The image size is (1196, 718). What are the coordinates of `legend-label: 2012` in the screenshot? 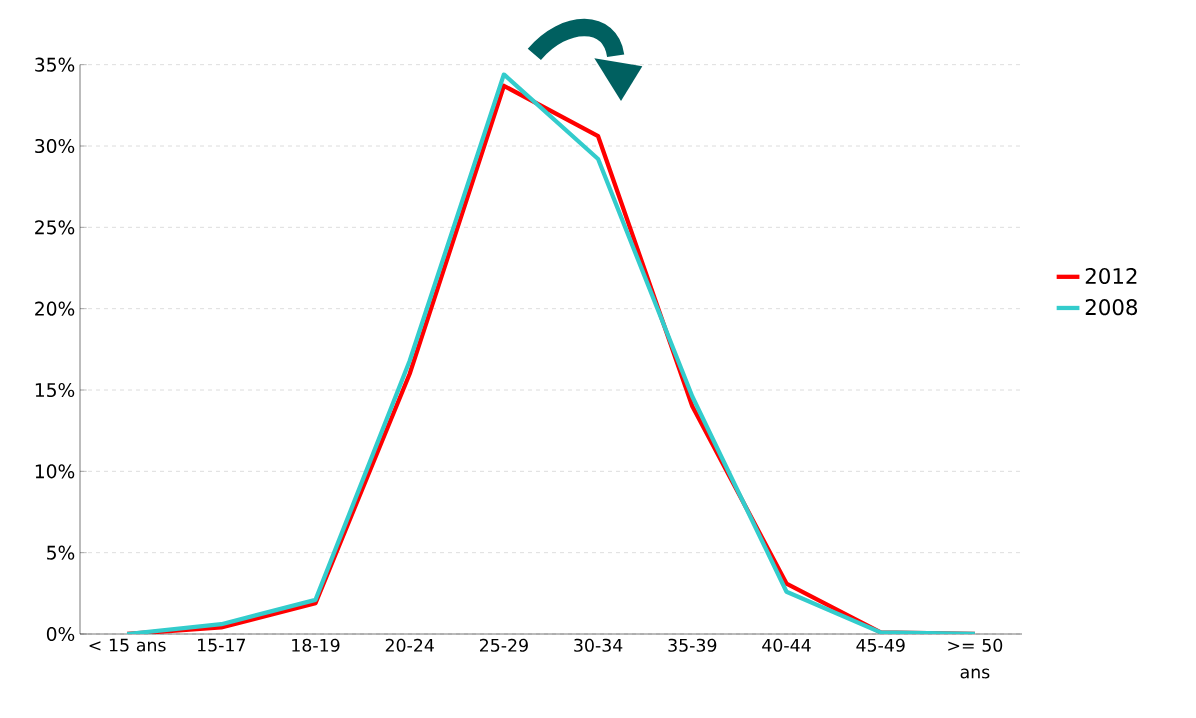 It's located at (1111, 276).